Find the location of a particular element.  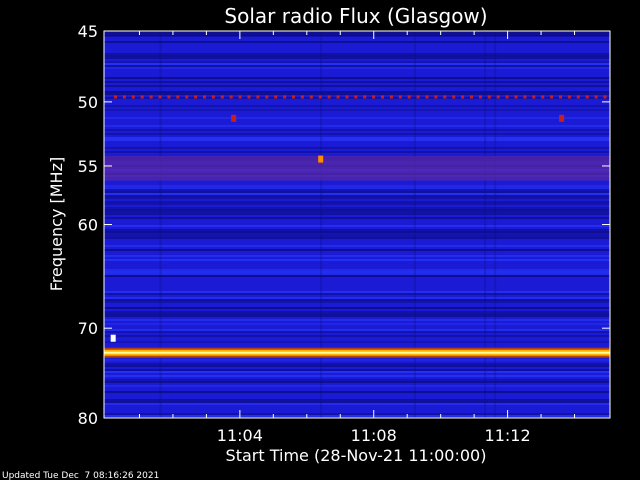

y-tick-label: 80 is located at coordinates (88, 418).